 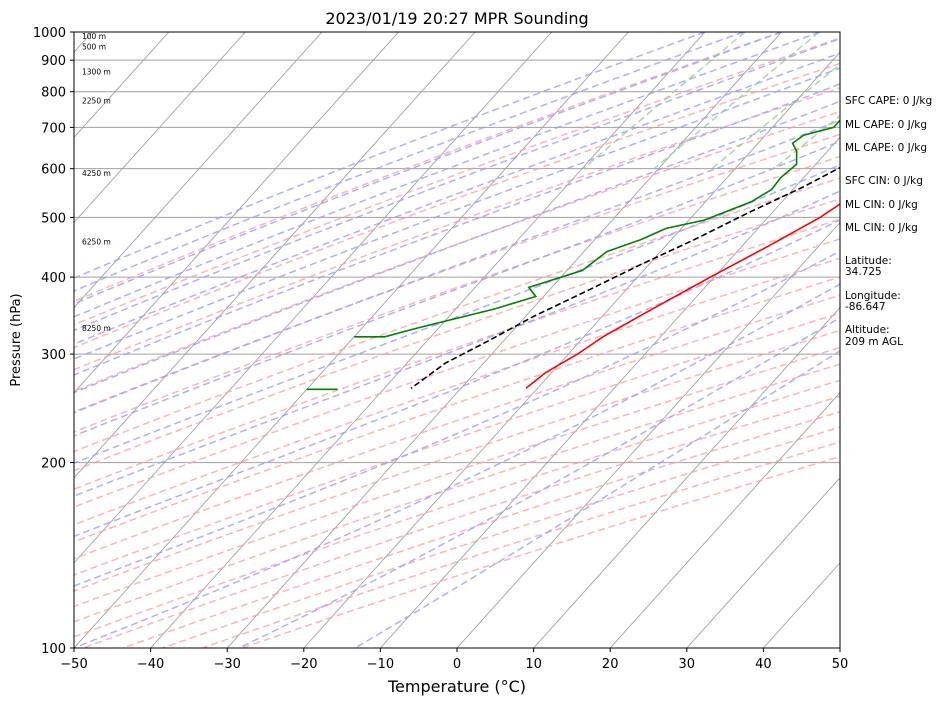 What do you see at coordinates (96, 182) in the screenshot?
I see `height-labels: 8250 m 6250 m 4250 m 2250 m 1300 m 500 m 100 m` at bounding box center [96, 182].